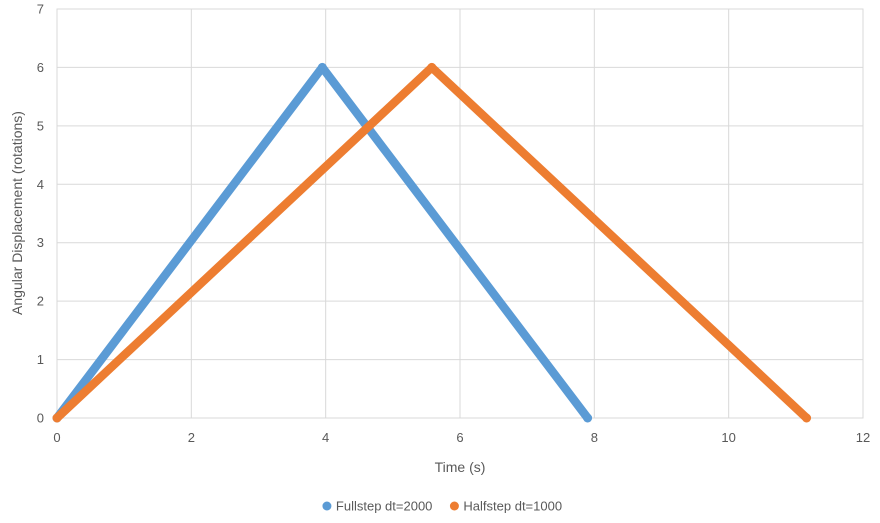 The height and width of the screenshot is (523, 880). Describe the element at coordinates (40, 359) in the screenshot. I see `y-tick-label: 1` at that location.